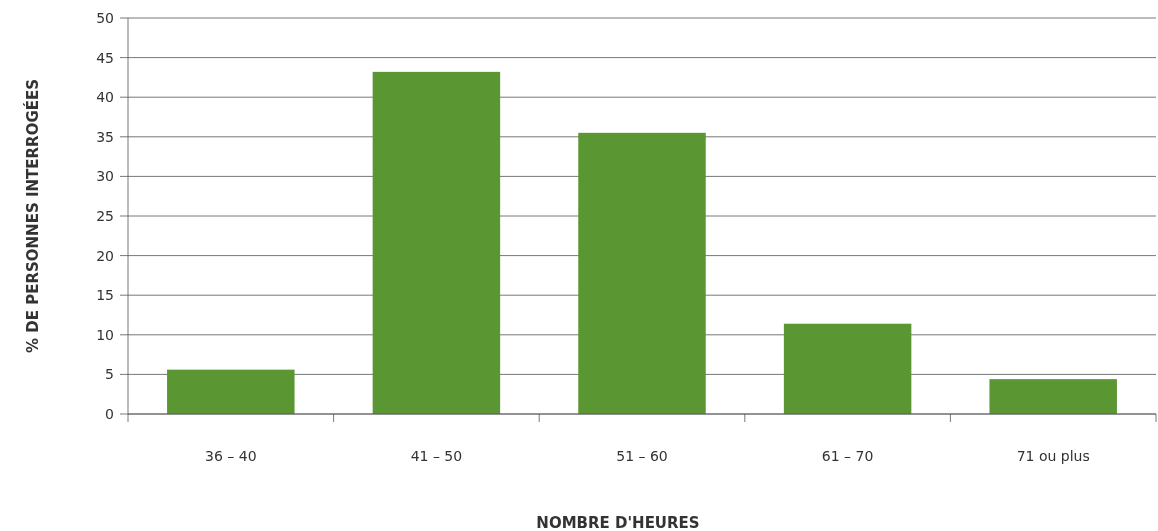 Image resolution: width=1158 pixels, height=531 pixels. I want to click on y-tick-label: 40, so click(105, 97).